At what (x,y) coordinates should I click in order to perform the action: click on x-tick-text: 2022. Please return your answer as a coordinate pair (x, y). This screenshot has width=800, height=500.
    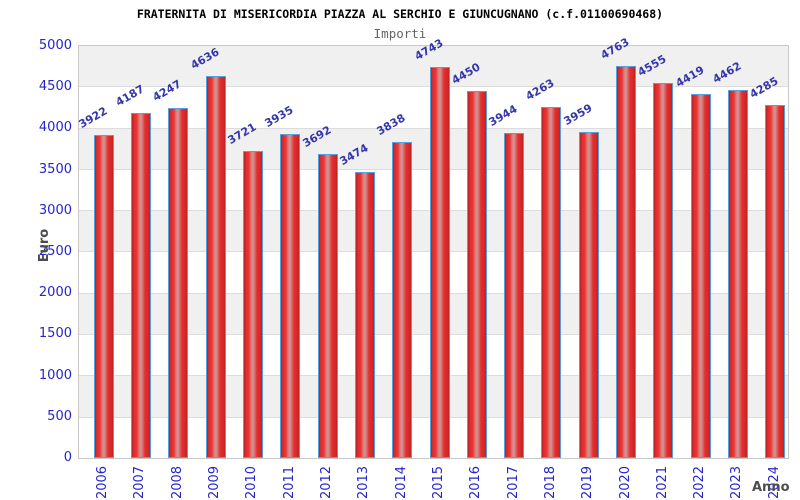
    Looking at the image, I should click on (700, 482).